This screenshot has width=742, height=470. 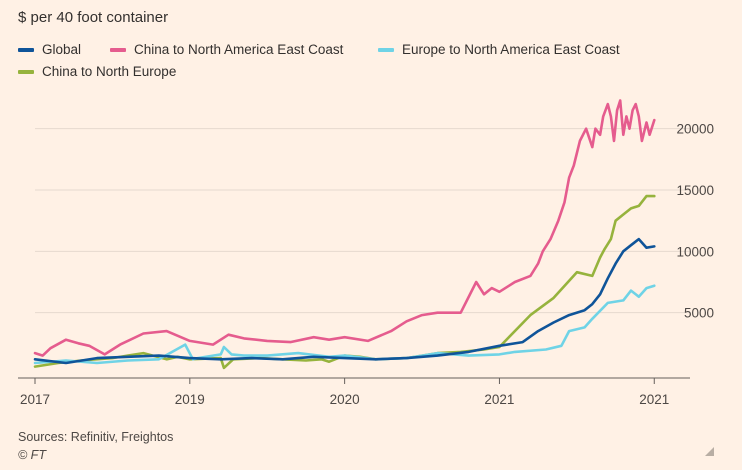 I want to click on legend-item-china-na-east: China to North America East Coast, so click(x=226, y=49).